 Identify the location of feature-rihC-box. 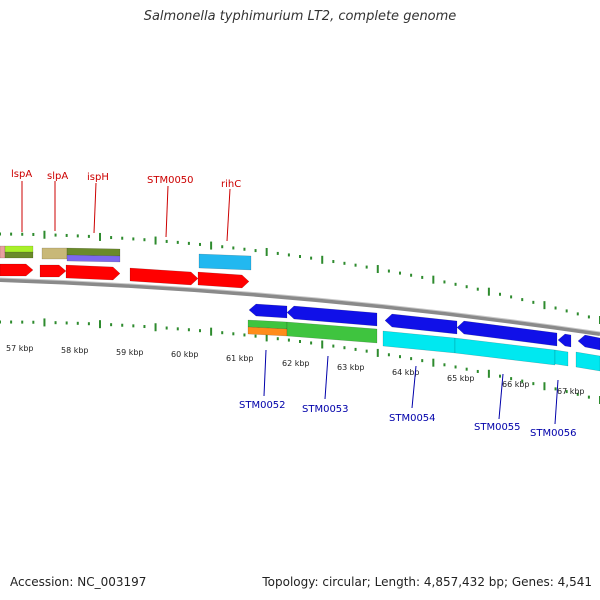
(225, 262).